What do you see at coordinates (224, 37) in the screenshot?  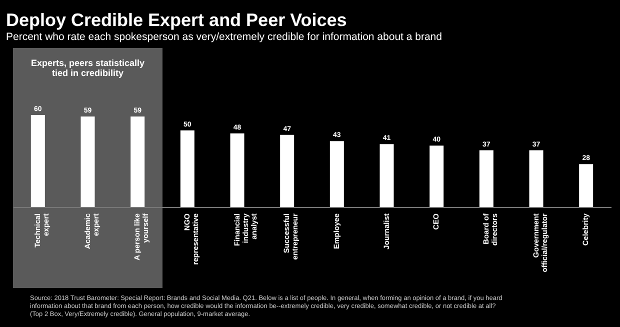 I see `chart-subtitle: Percent who rate each spokesperson as very/extremely credible for information about a brand` at bounding box center [224, 37].